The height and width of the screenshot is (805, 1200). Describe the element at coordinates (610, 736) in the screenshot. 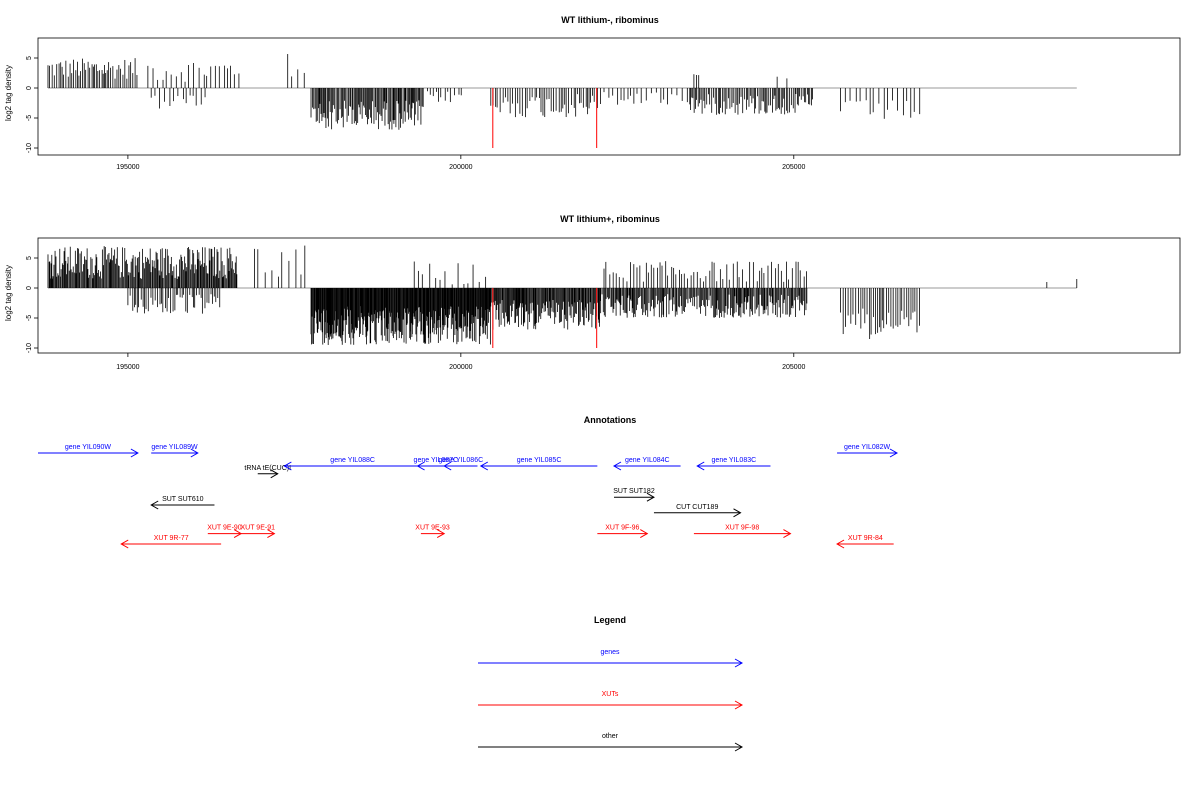

I see `legend-label: other` at that location.